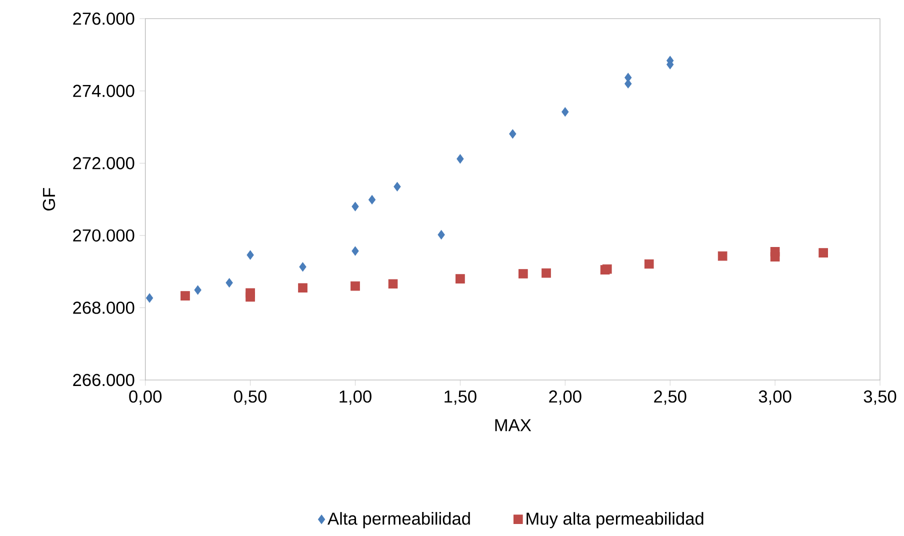 The width and height of the screenshot is (904, 536). I want to click on x-axis-title: MAX, so click(513, 425).